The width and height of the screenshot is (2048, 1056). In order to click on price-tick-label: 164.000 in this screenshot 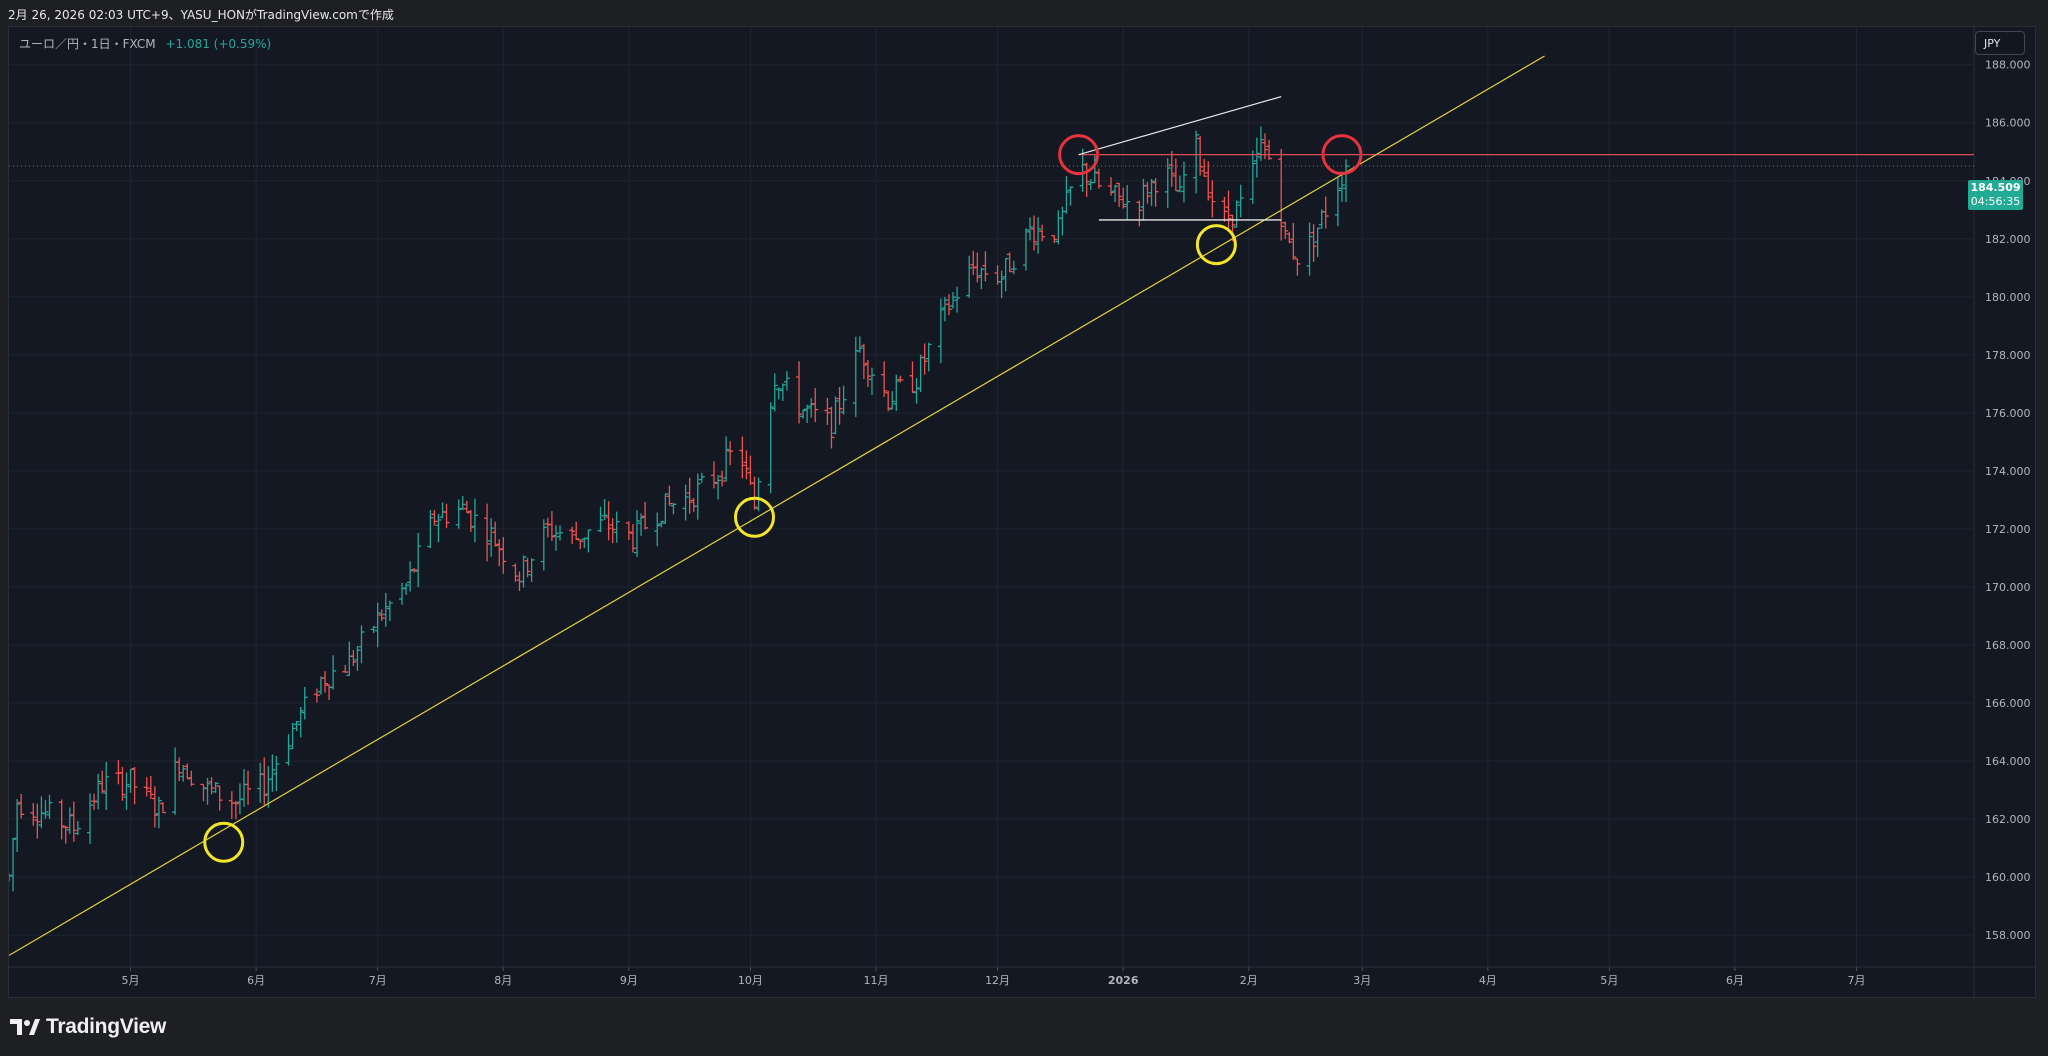, I will do `click(2008, 761)`.